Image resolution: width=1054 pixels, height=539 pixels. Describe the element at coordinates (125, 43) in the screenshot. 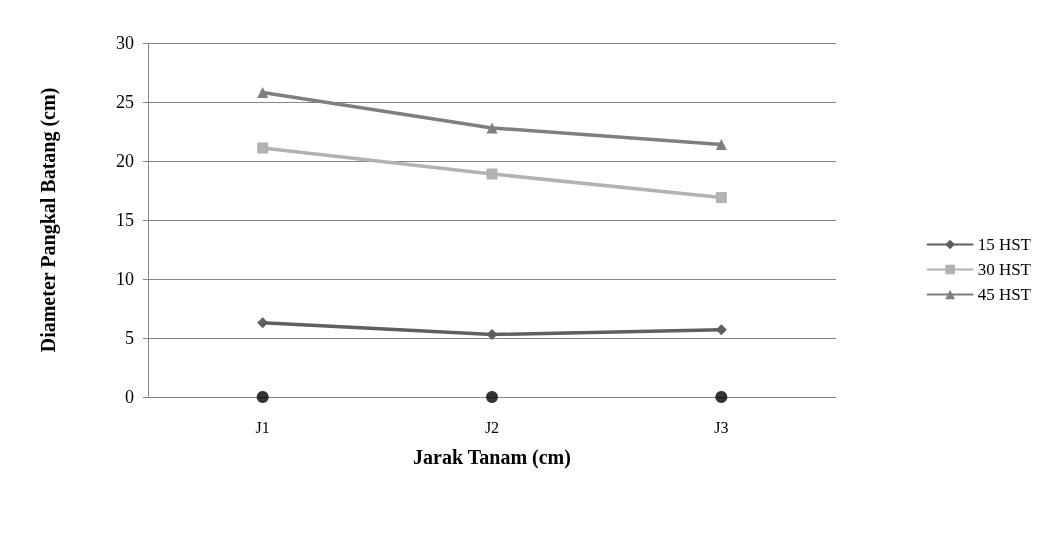

I see `y-tick-label: 30` at that location.